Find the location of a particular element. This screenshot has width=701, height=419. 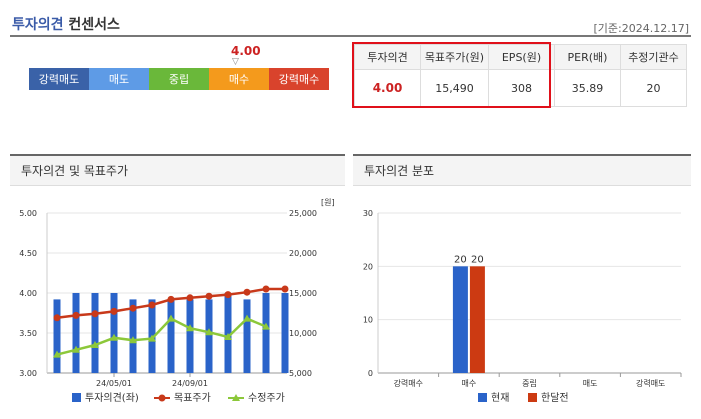

left-panel-title: 투자의견 및 목표주가 is located at coordinates (177, 171).